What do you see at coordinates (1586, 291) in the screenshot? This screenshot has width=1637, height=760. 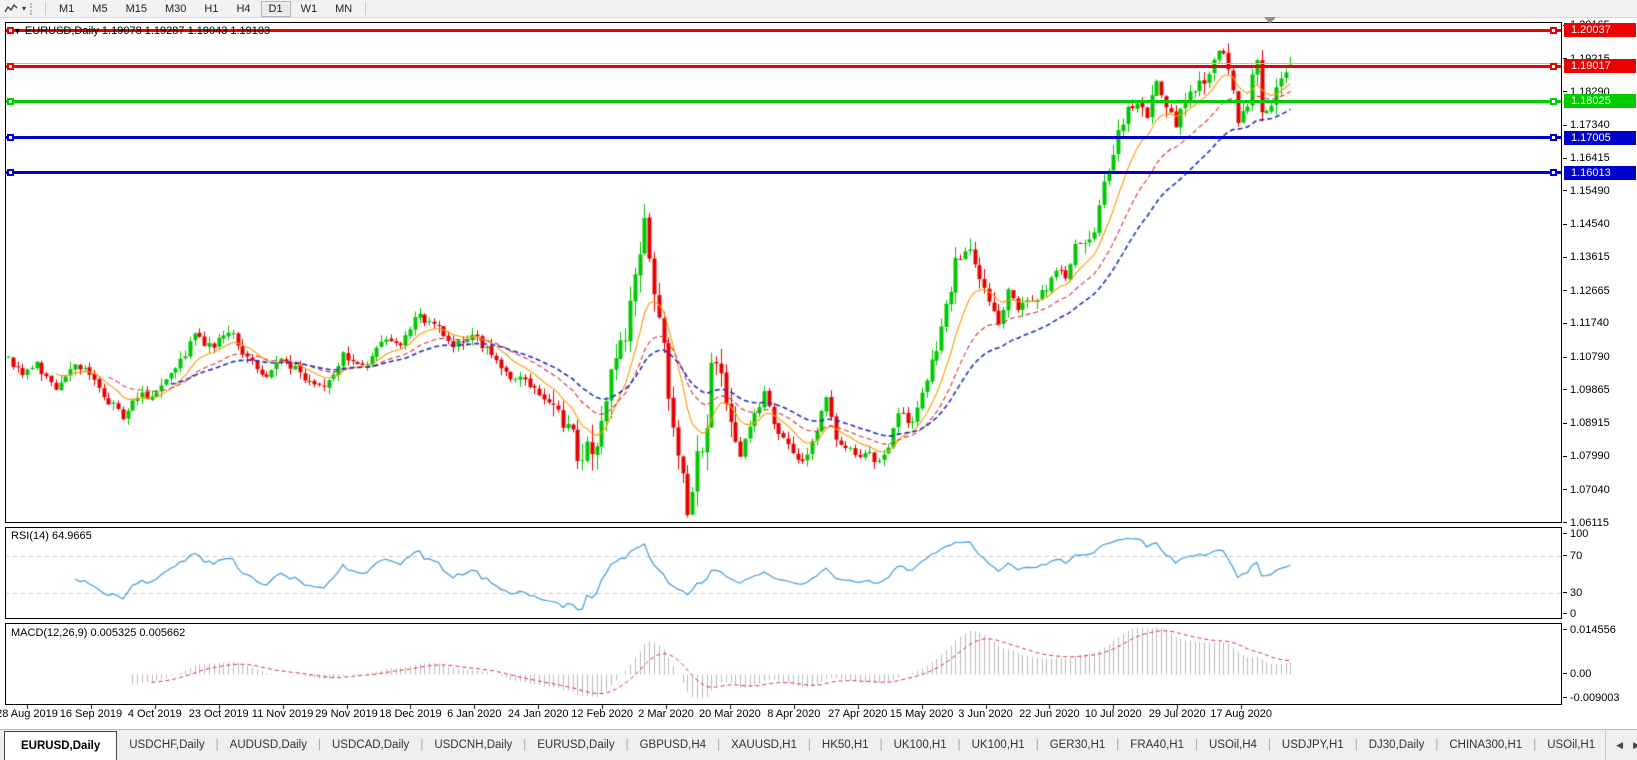 I see `price-axis-tick: 1.12665` at bounding box center [1586, 291].